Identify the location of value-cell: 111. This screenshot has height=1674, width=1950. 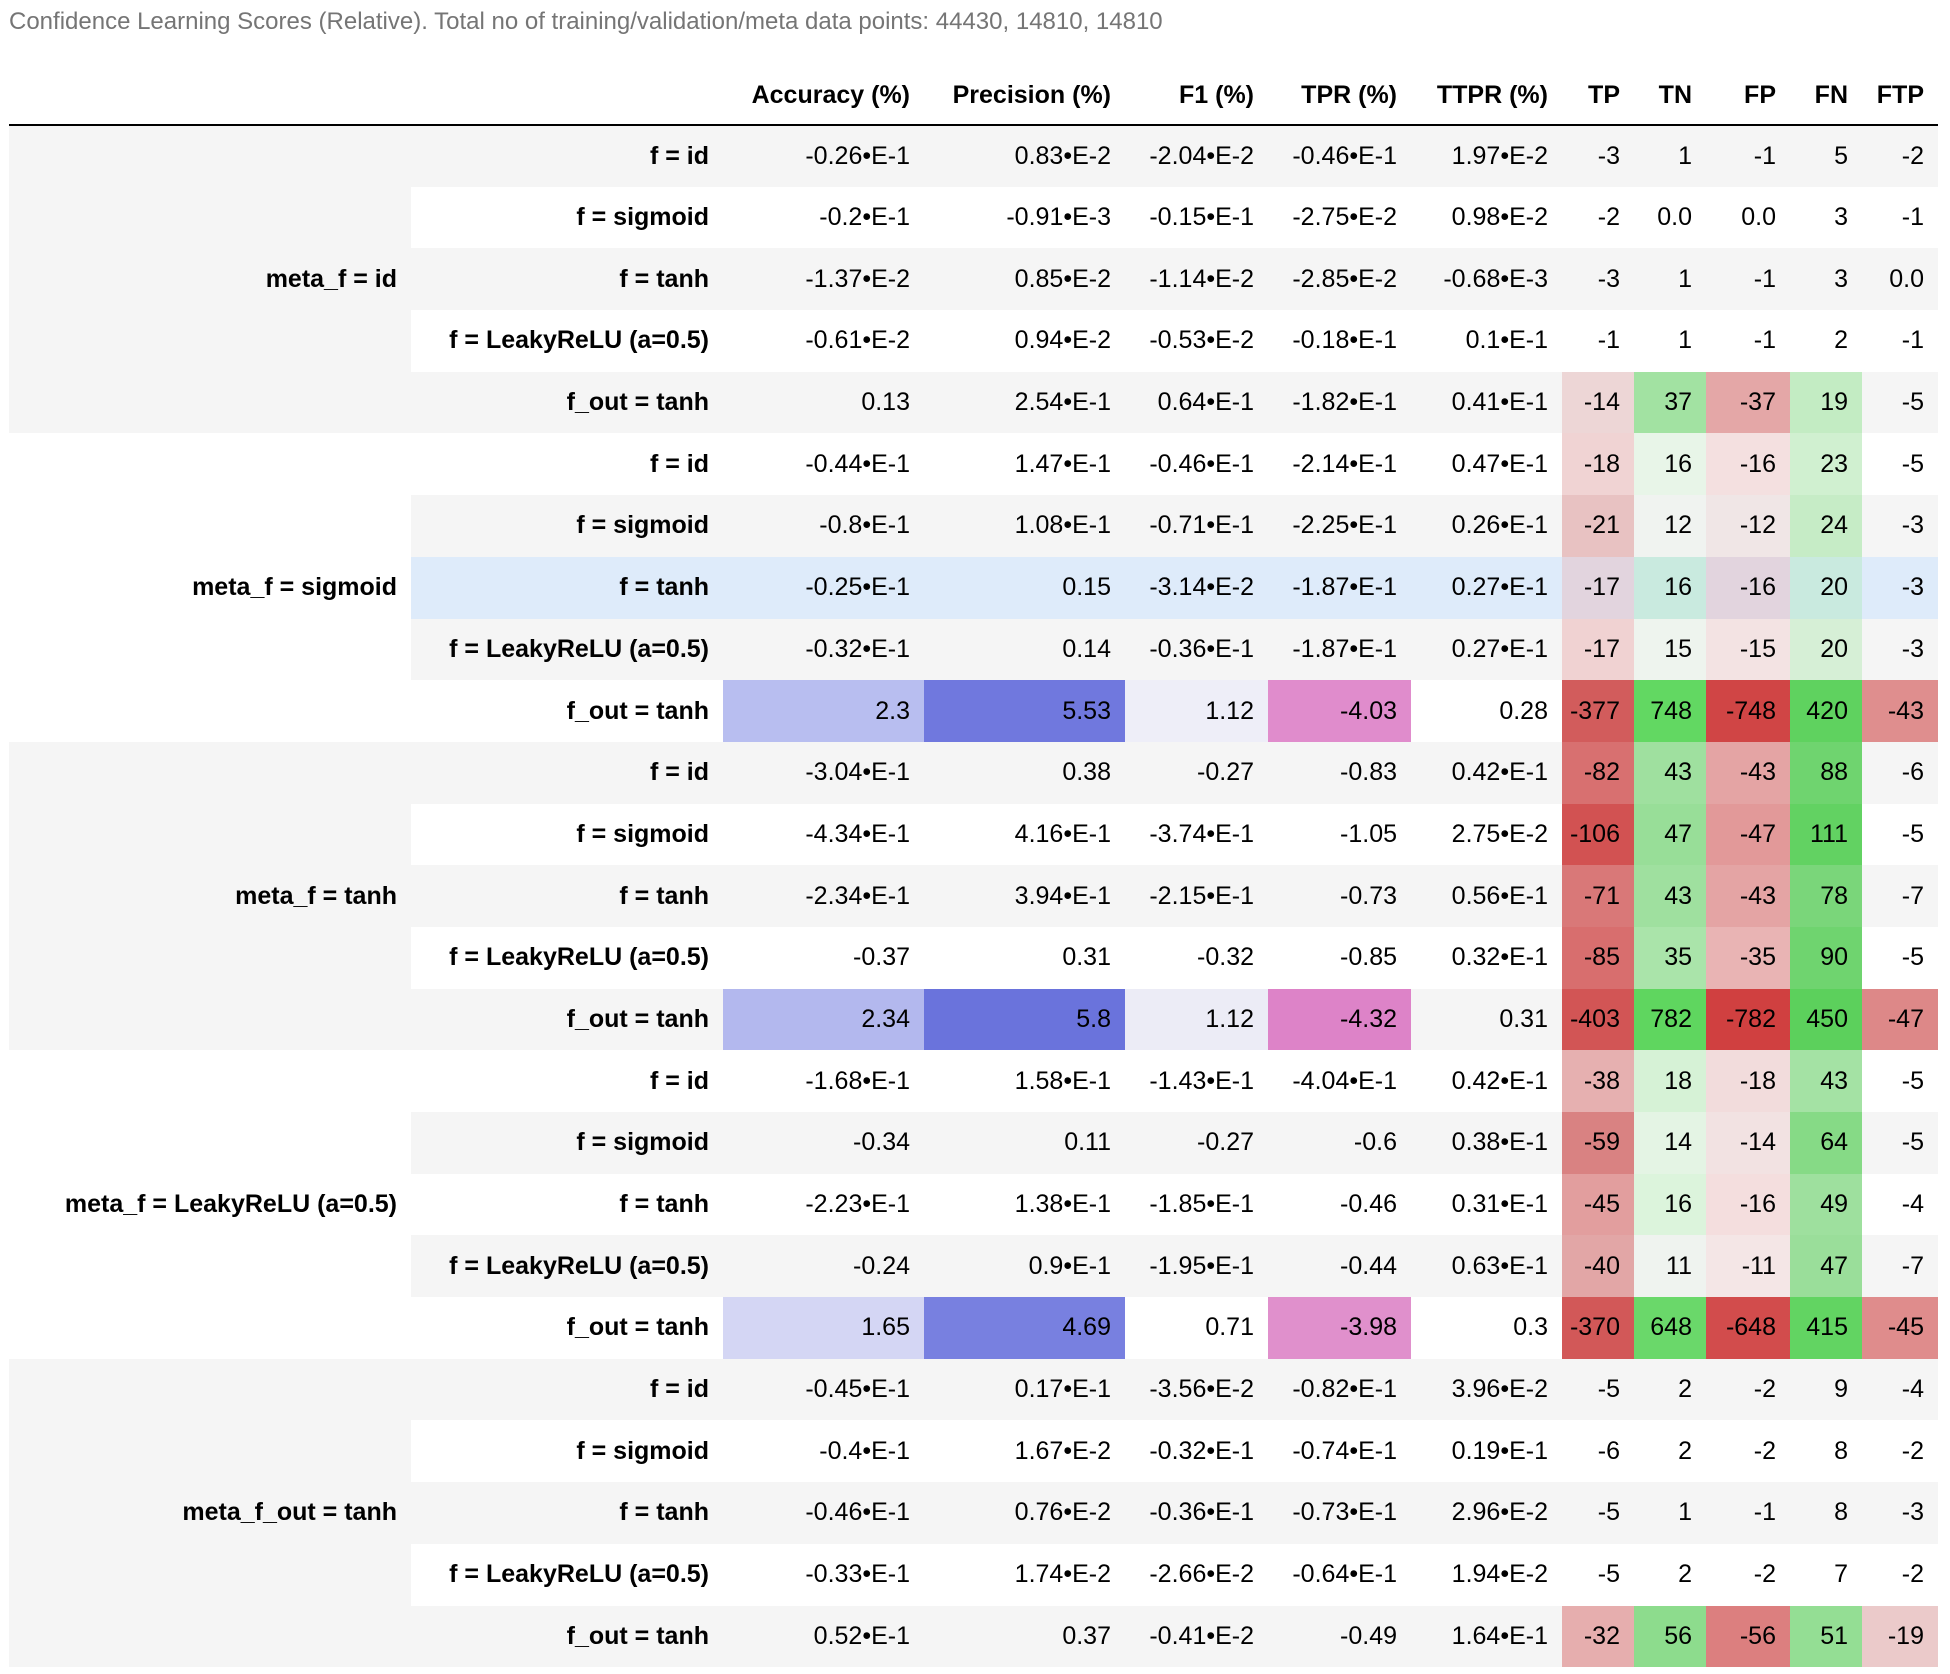
(1826, 834).